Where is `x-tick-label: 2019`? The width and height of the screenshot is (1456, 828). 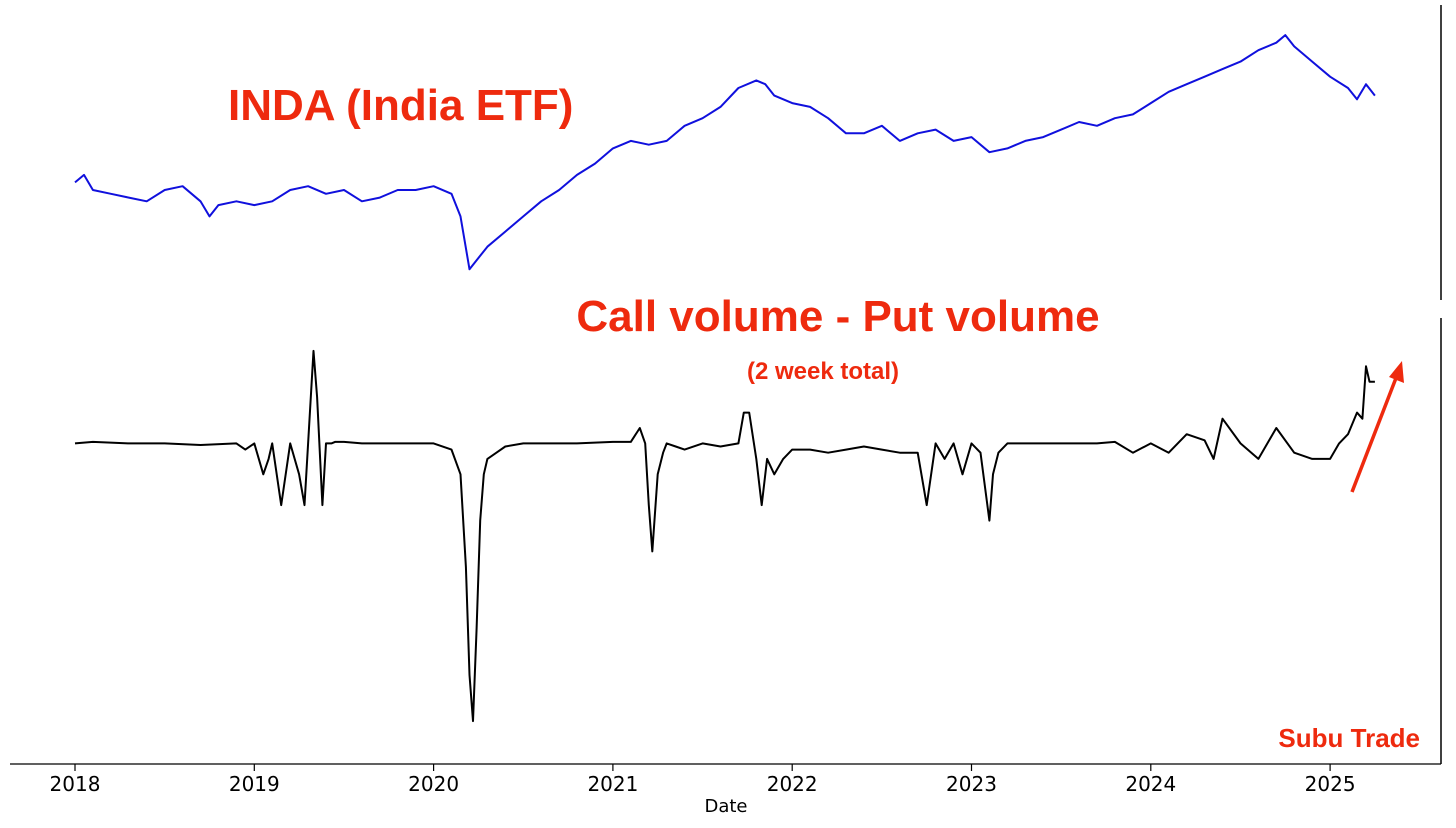 x-tick-label: 2019 is located at coordinates (254, 784).